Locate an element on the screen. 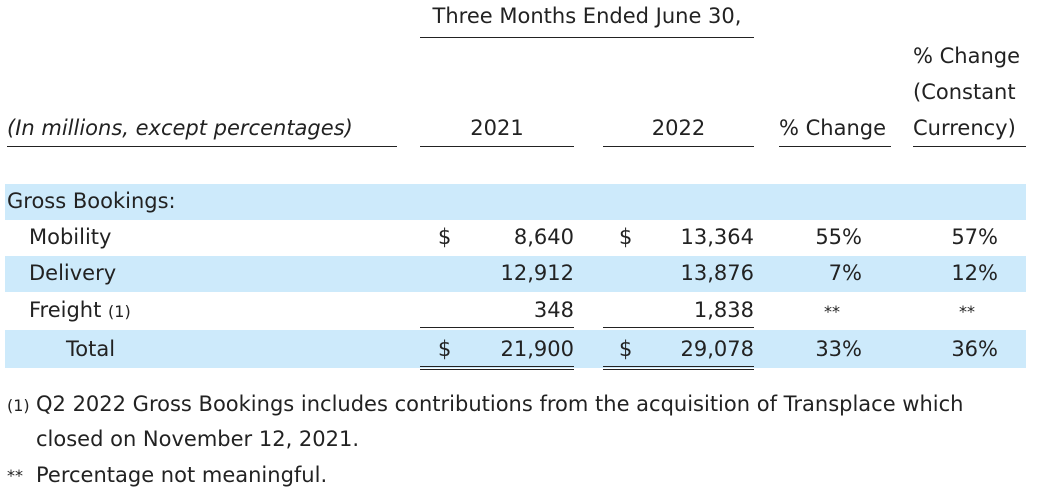 Image resolution: width=1041 pixels, height=492 pixels. row-label: Freight (1) is located at coordinates (80, 310).